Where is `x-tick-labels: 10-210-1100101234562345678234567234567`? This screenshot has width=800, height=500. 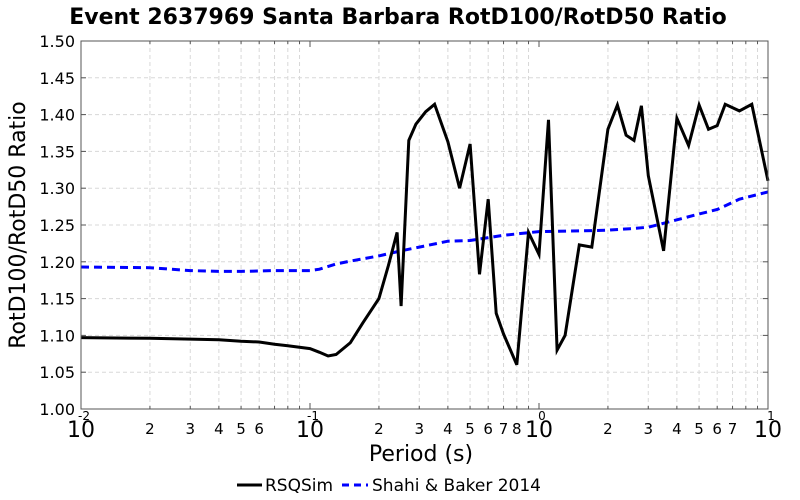
x-tick-labels: 10-210-1100101234562345678234567234567 is located at coordinates (424, 426).